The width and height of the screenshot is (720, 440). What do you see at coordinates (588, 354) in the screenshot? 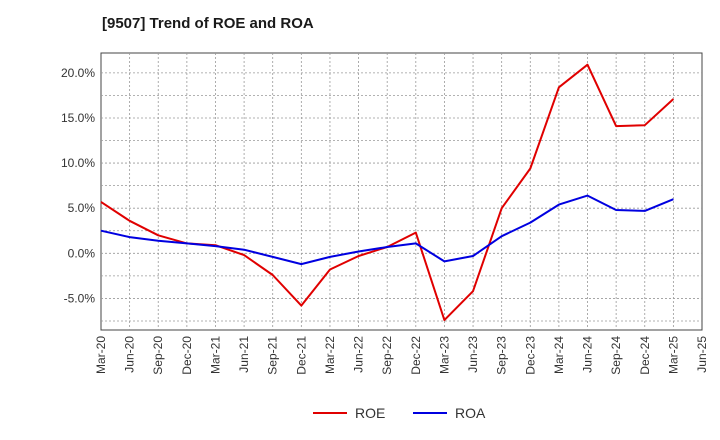
I see `x-tick-label: Jun-24` at bounding box center [588, 354].